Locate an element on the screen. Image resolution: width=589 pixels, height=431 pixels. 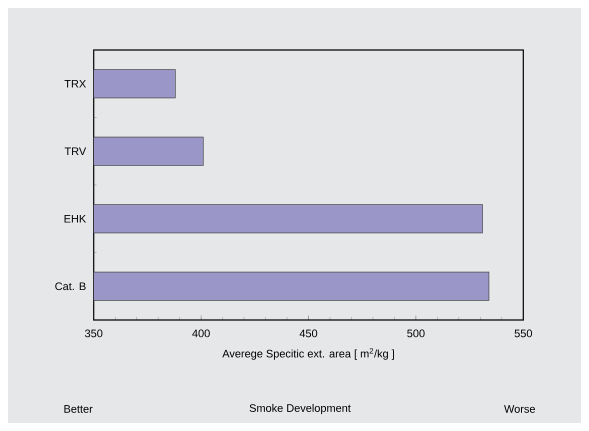
x-tick-label: 550 is located at coordinates (523, 334).